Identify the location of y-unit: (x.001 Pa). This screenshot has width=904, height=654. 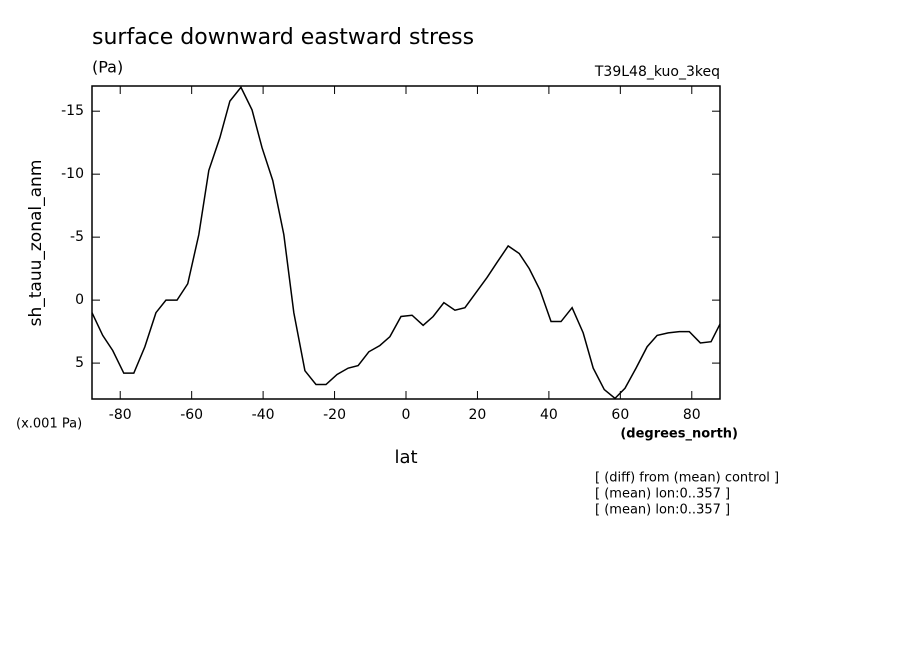
(49, 424).